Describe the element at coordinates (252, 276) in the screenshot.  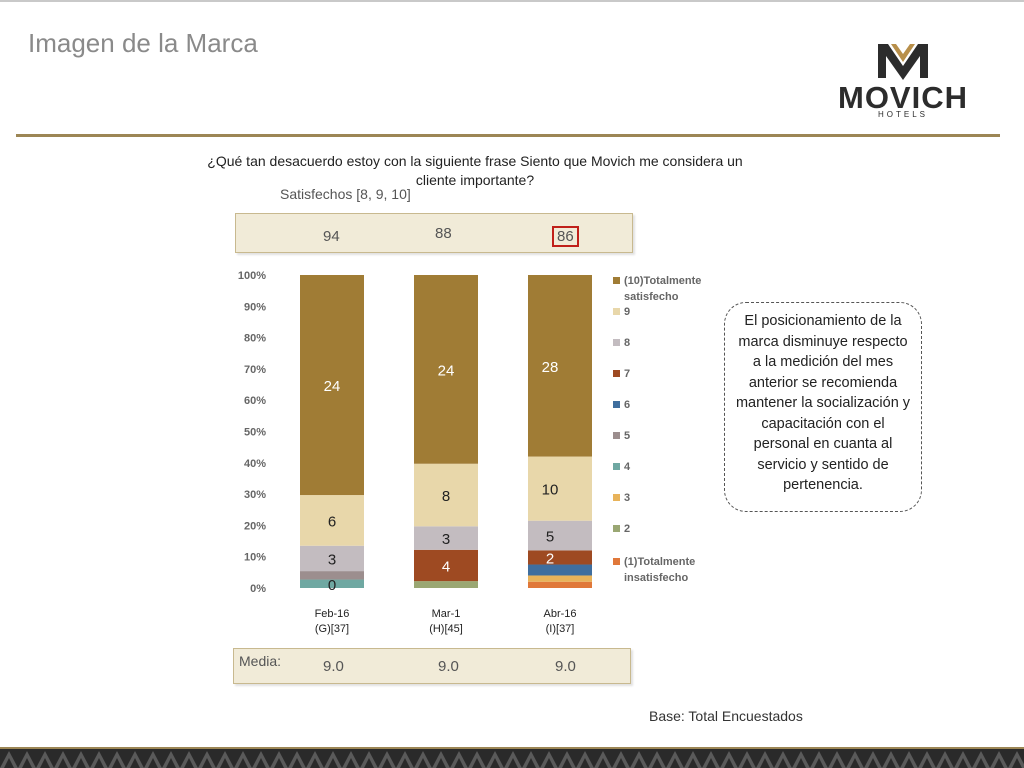
I see `y-tick-label: 100%` at that location.